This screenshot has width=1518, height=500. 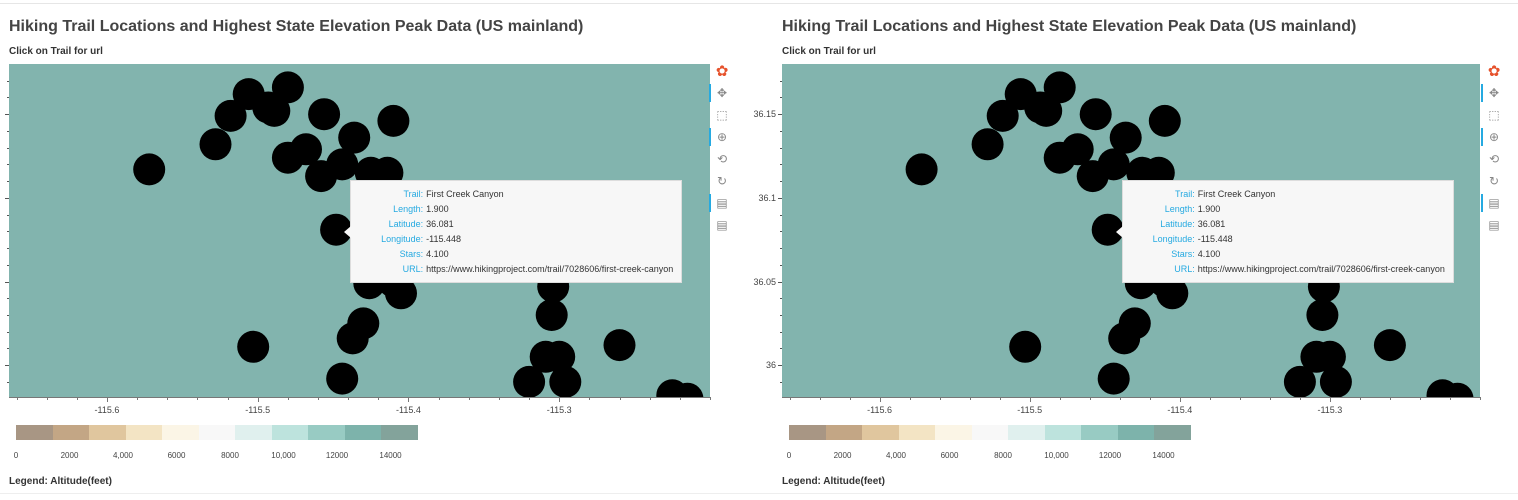 I want to click on tooltip-value: 36.081, so click(x=1211, y=224).